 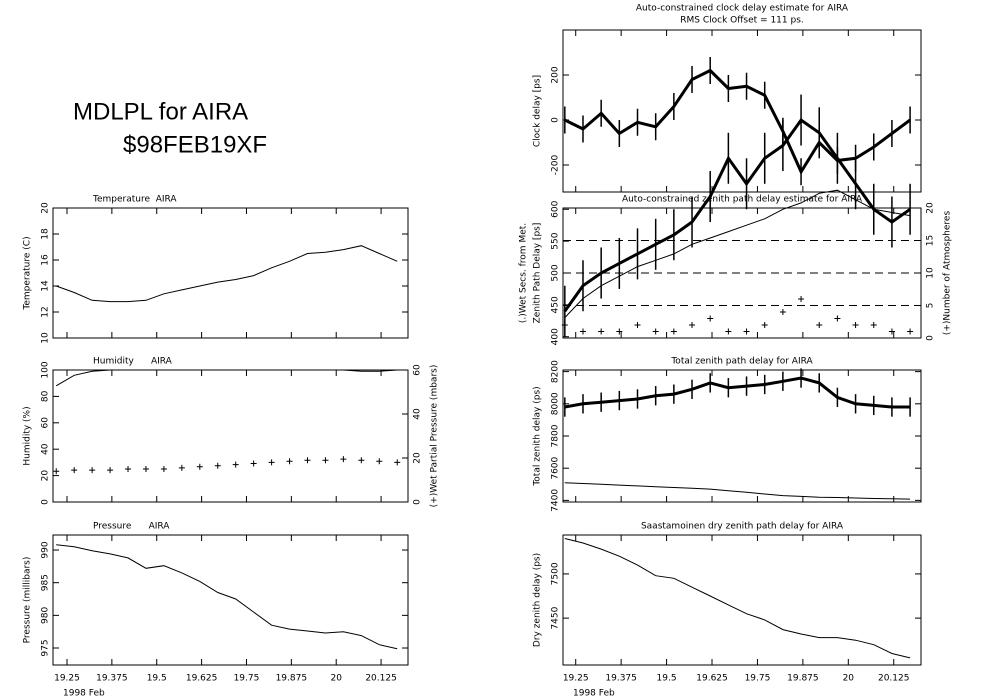 I want to click on panel-title: Humidity AIRA, so click(x=133, y=362).